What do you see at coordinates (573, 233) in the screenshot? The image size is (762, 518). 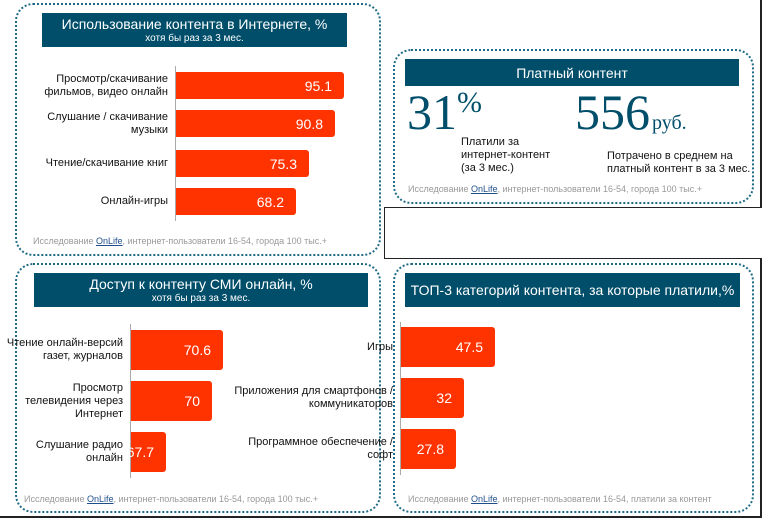 I see `empty-box` at bounding box center [573, 233].